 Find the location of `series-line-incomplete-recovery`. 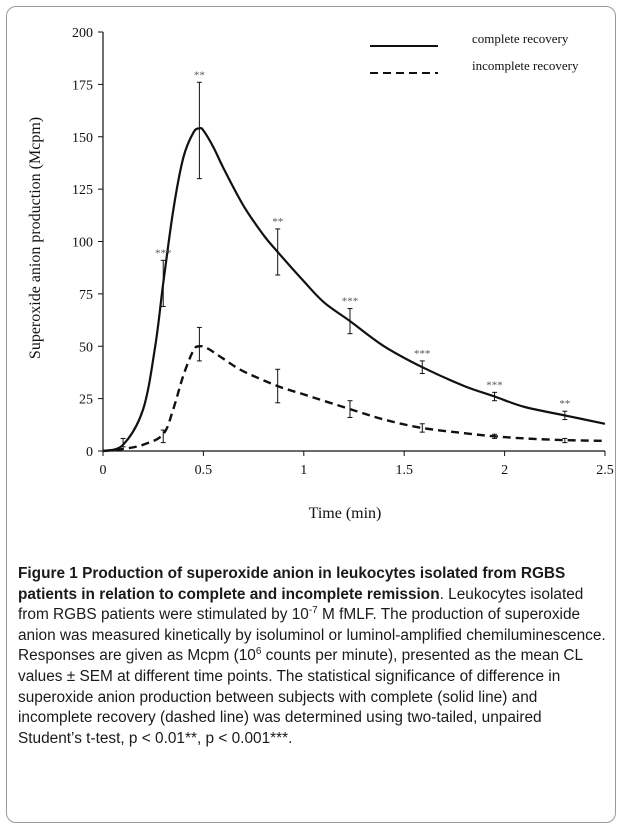

series-line-incomplete-recovery is located at coordinates (354, 398).